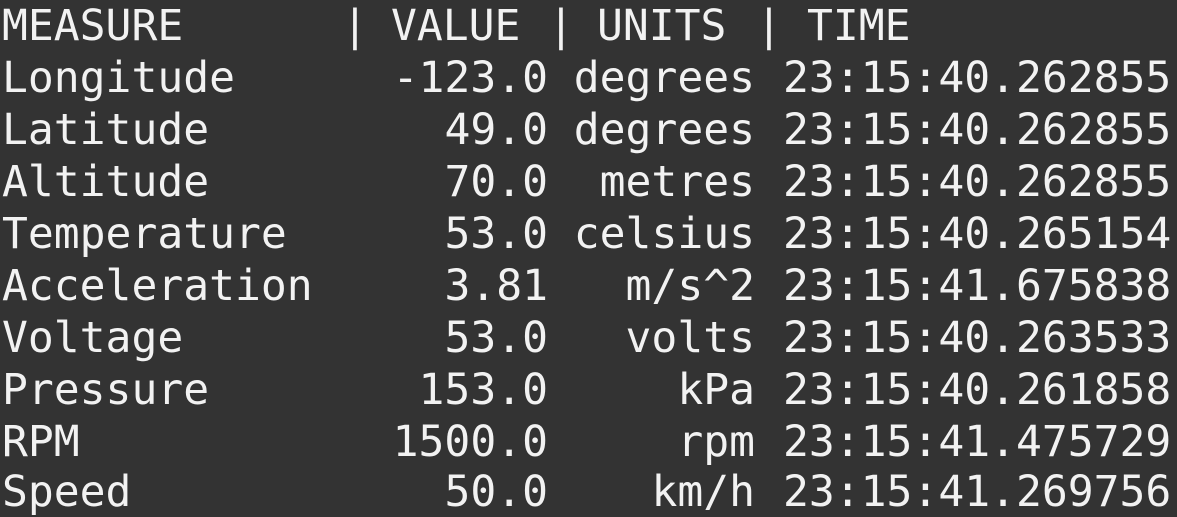 This screenshot has height=517, width=1177. Describe the element at coordinates (106, 390) in the screenshot. I see `measure-cell: Pressure` at that location.